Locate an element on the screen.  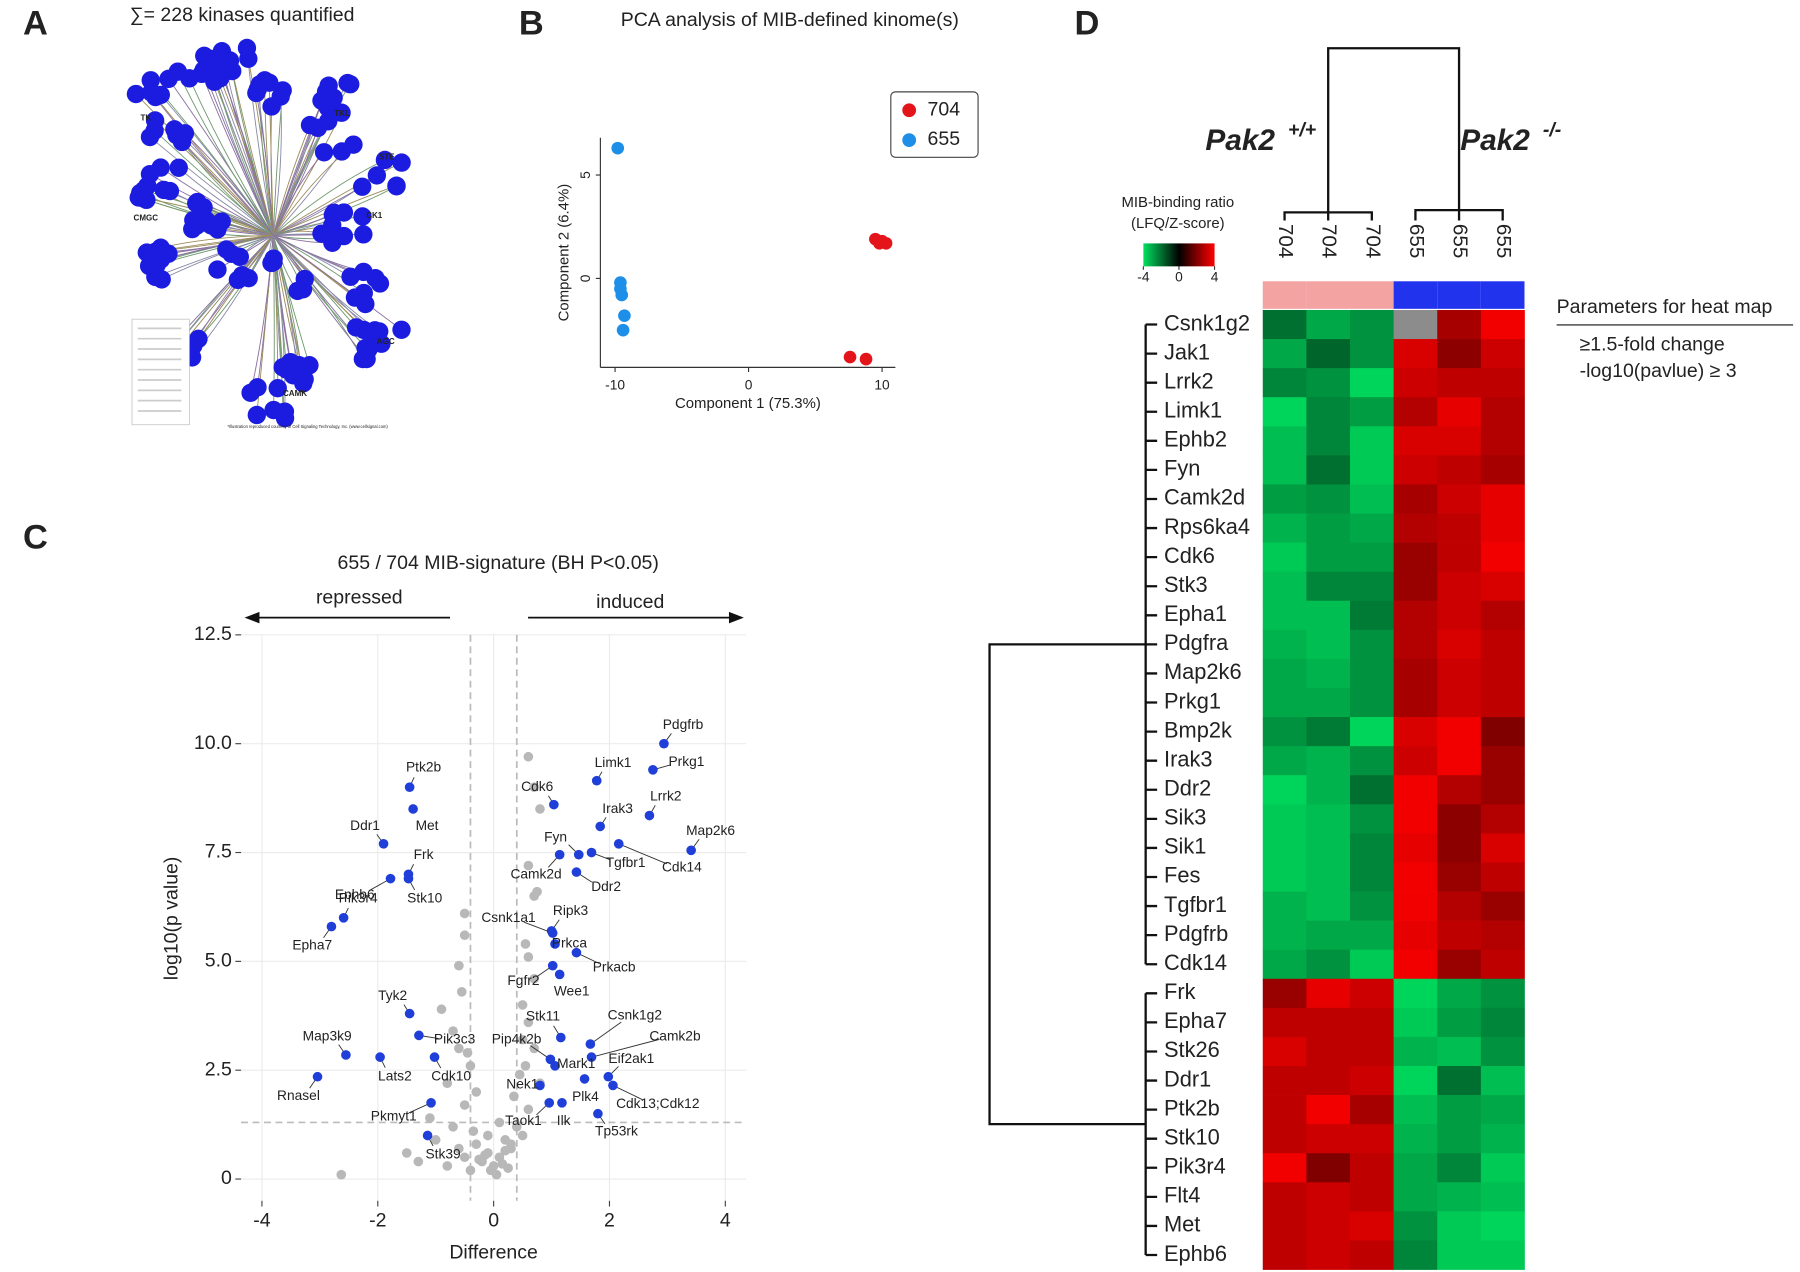
row-label: Frk is located at coordinates (1180, 991).